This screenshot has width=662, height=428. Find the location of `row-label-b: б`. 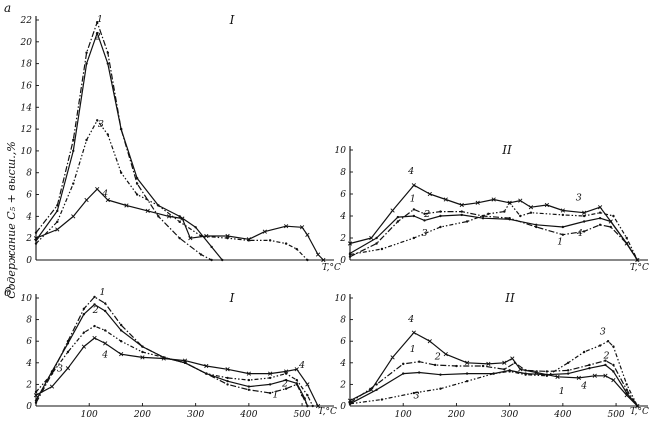

row-label-b: б is located at coordinates (8, 292).